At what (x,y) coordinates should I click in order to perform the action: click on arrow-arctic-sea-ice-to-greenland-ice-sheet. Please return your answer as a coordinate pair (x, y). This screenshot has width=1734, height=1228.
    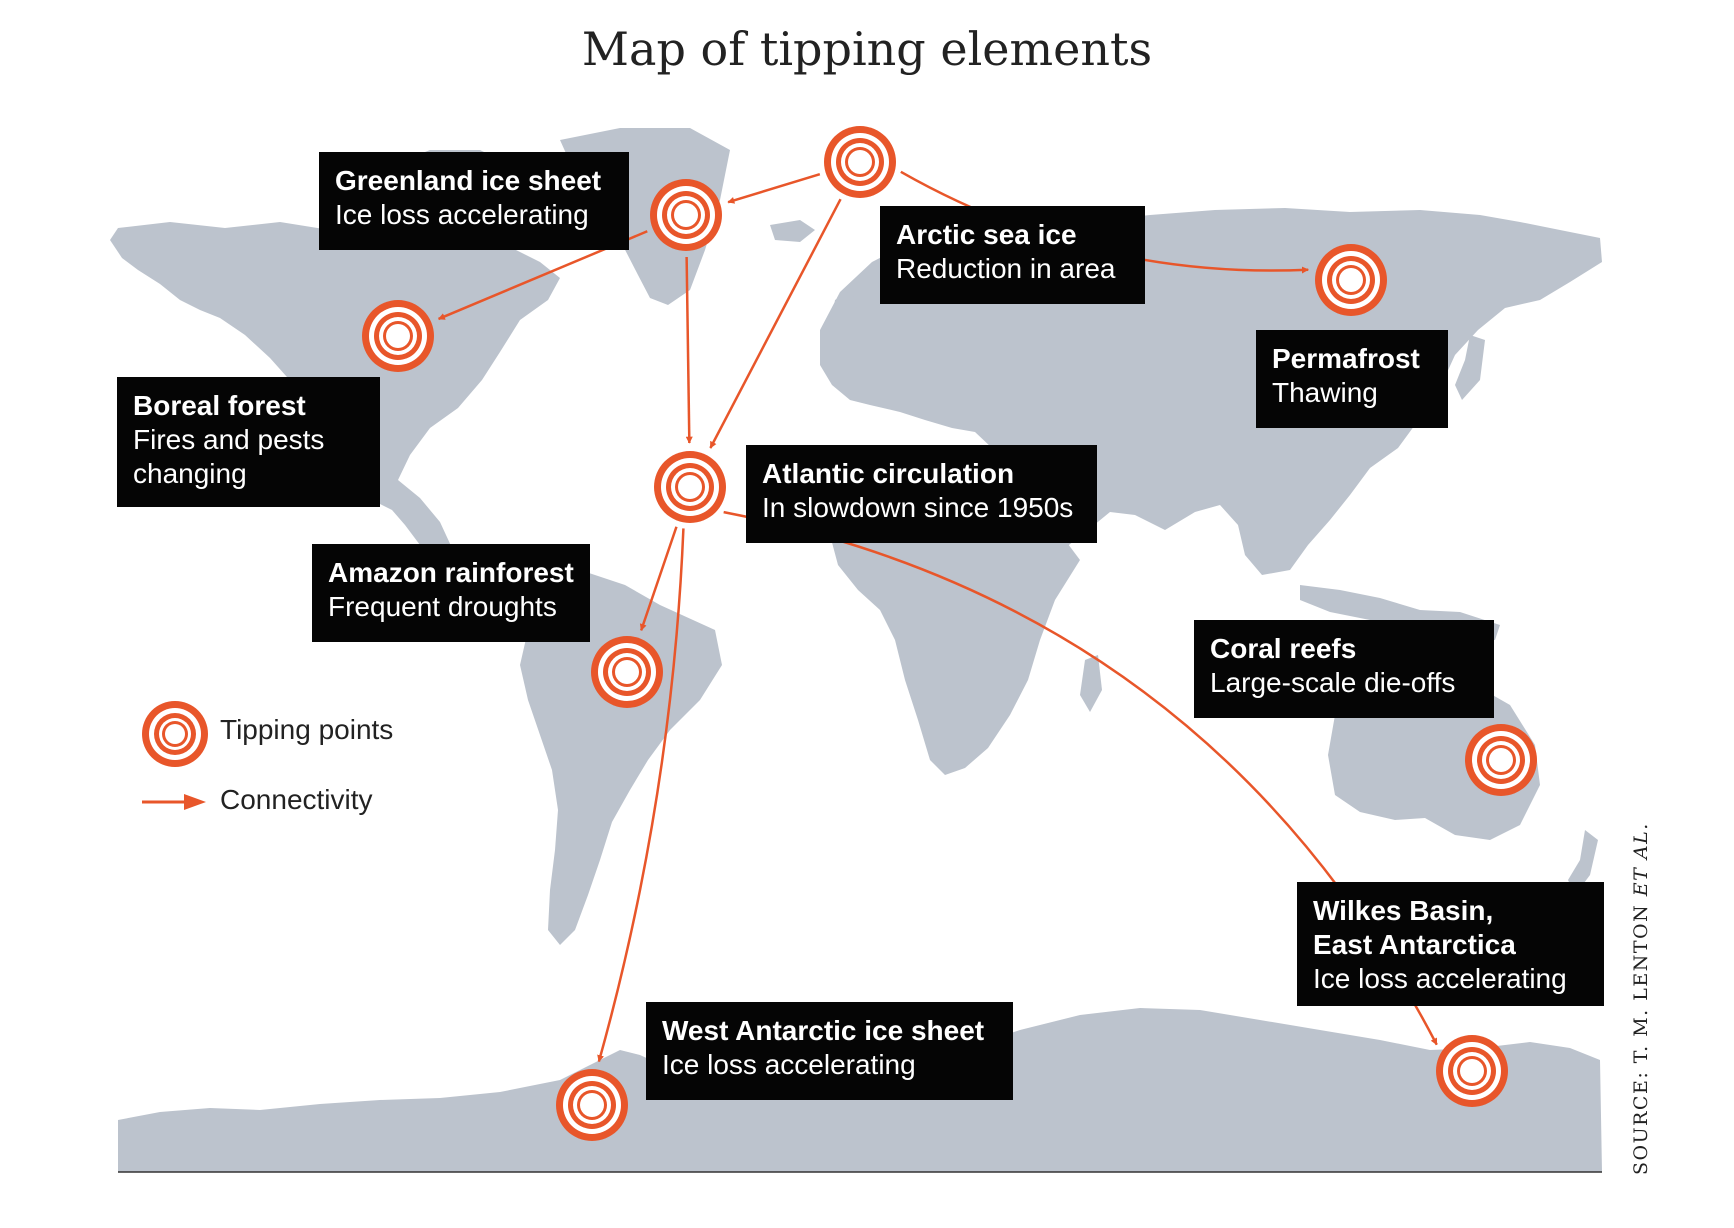
    Looking at the image, I should click on (774, 188).